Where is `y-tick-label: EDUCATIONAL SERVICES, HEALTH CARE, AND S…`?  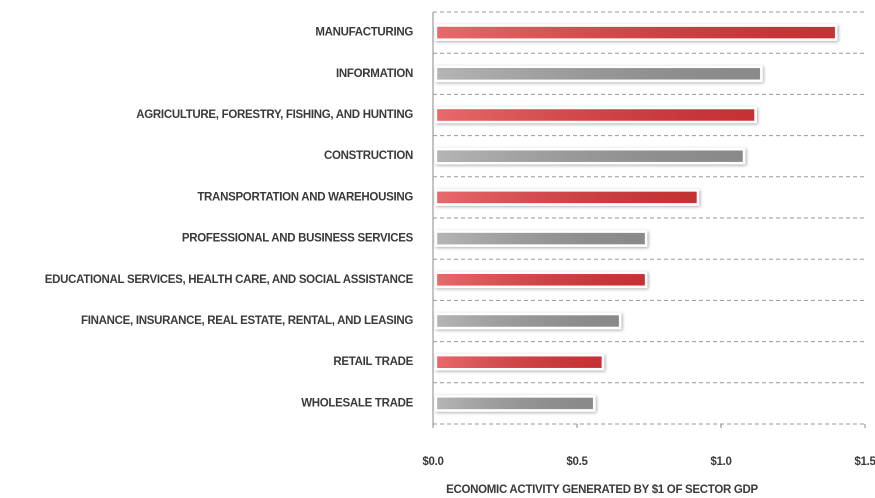 y-tick-label: EDUCATIONAL SERVICES, HEALTH CARE, AND S… is located at coordinates (229, 280).